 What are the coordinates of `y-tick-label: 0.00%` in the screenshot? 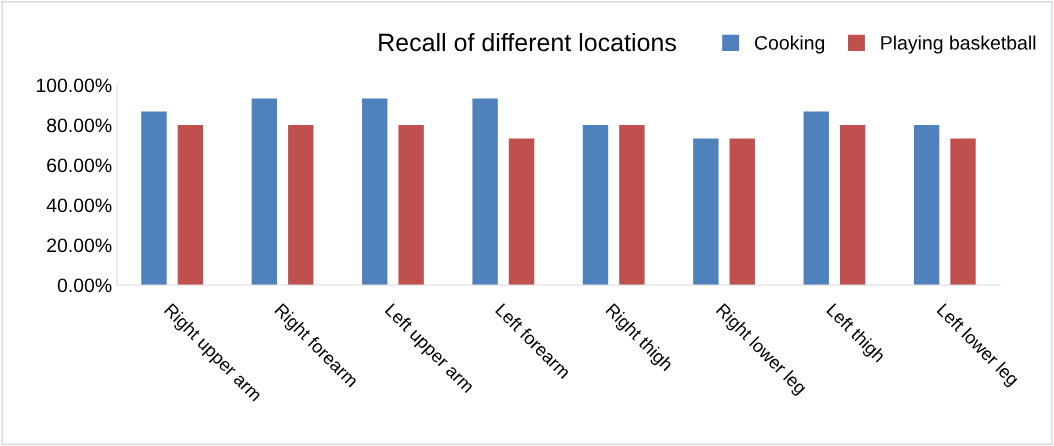 It's located at (84, 285).